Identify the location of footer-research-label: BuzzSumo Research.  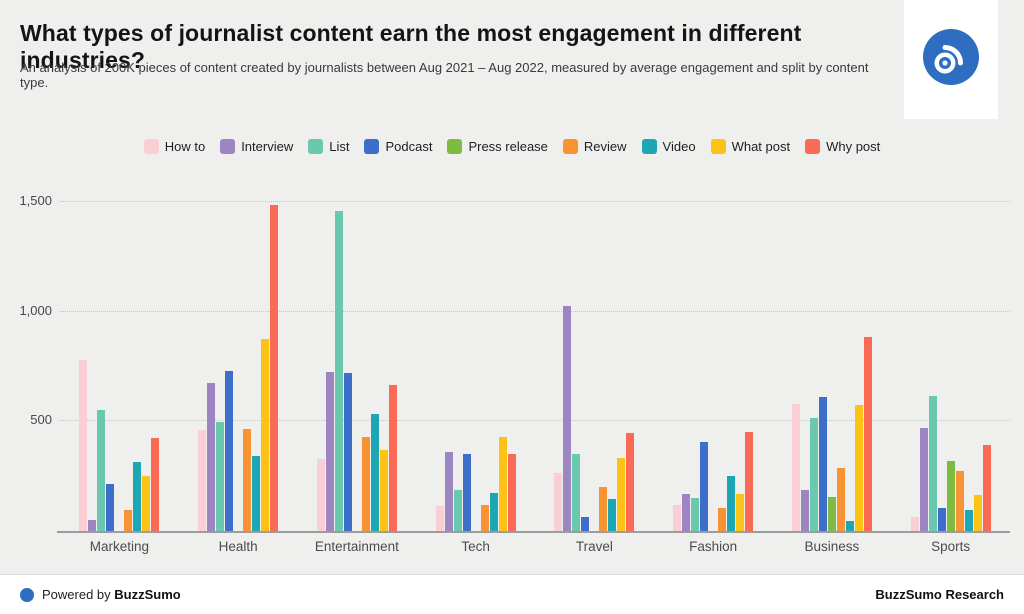
(939, 594).